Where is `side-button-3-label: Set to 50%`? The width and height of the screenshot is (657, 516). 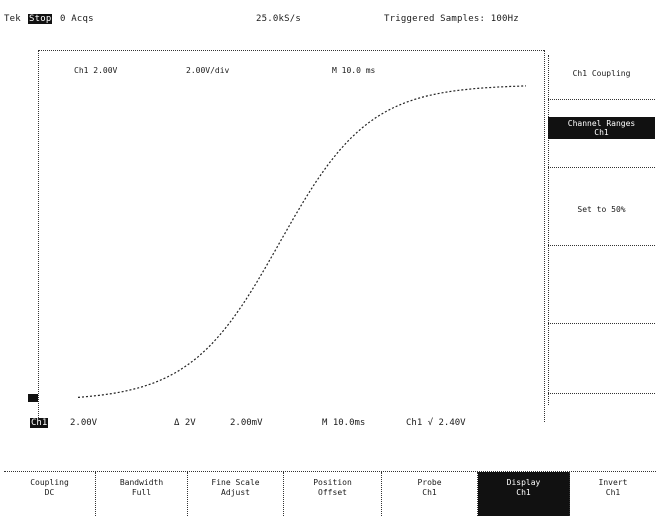 side-button-3-label: Set to 50% is located at coordinates (601, 209).